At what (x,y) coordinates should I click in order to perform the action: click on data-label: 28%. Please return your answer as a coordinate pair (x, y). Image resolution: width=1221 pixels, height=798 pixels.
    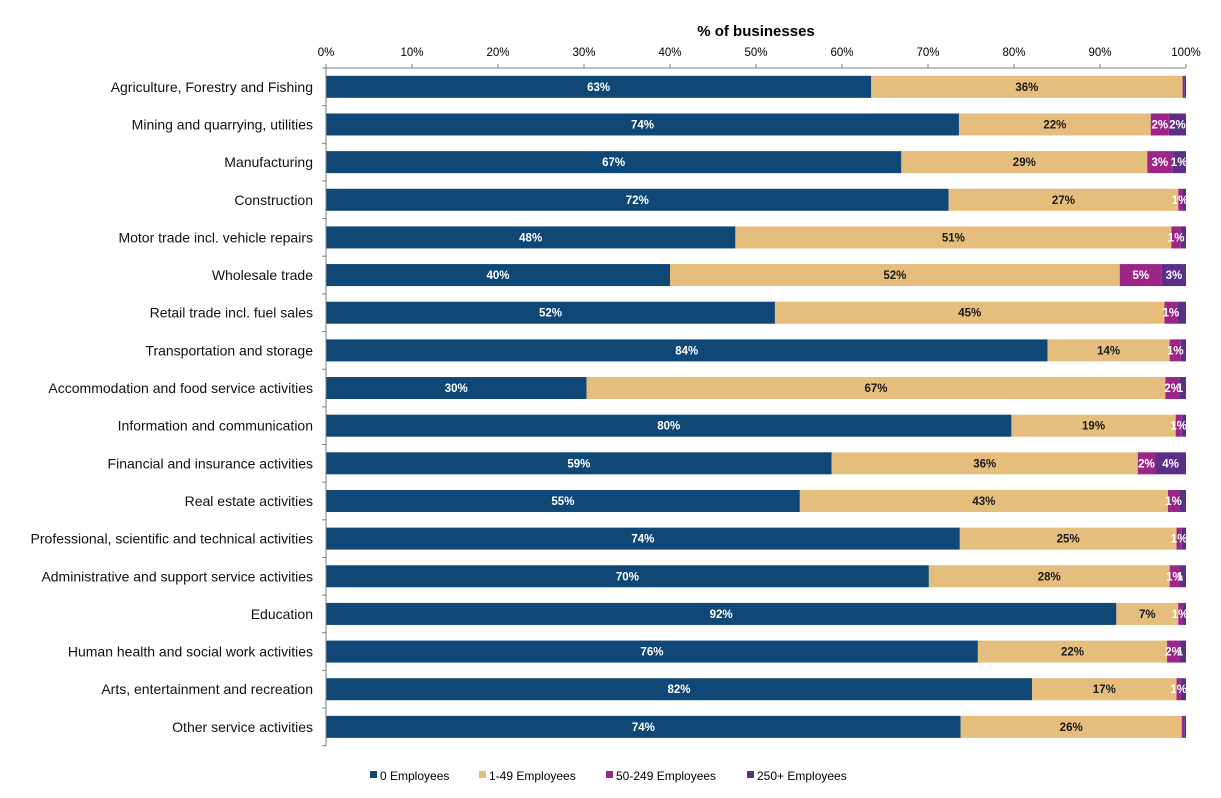
    Looking at the image, I should click on (1049, 577).